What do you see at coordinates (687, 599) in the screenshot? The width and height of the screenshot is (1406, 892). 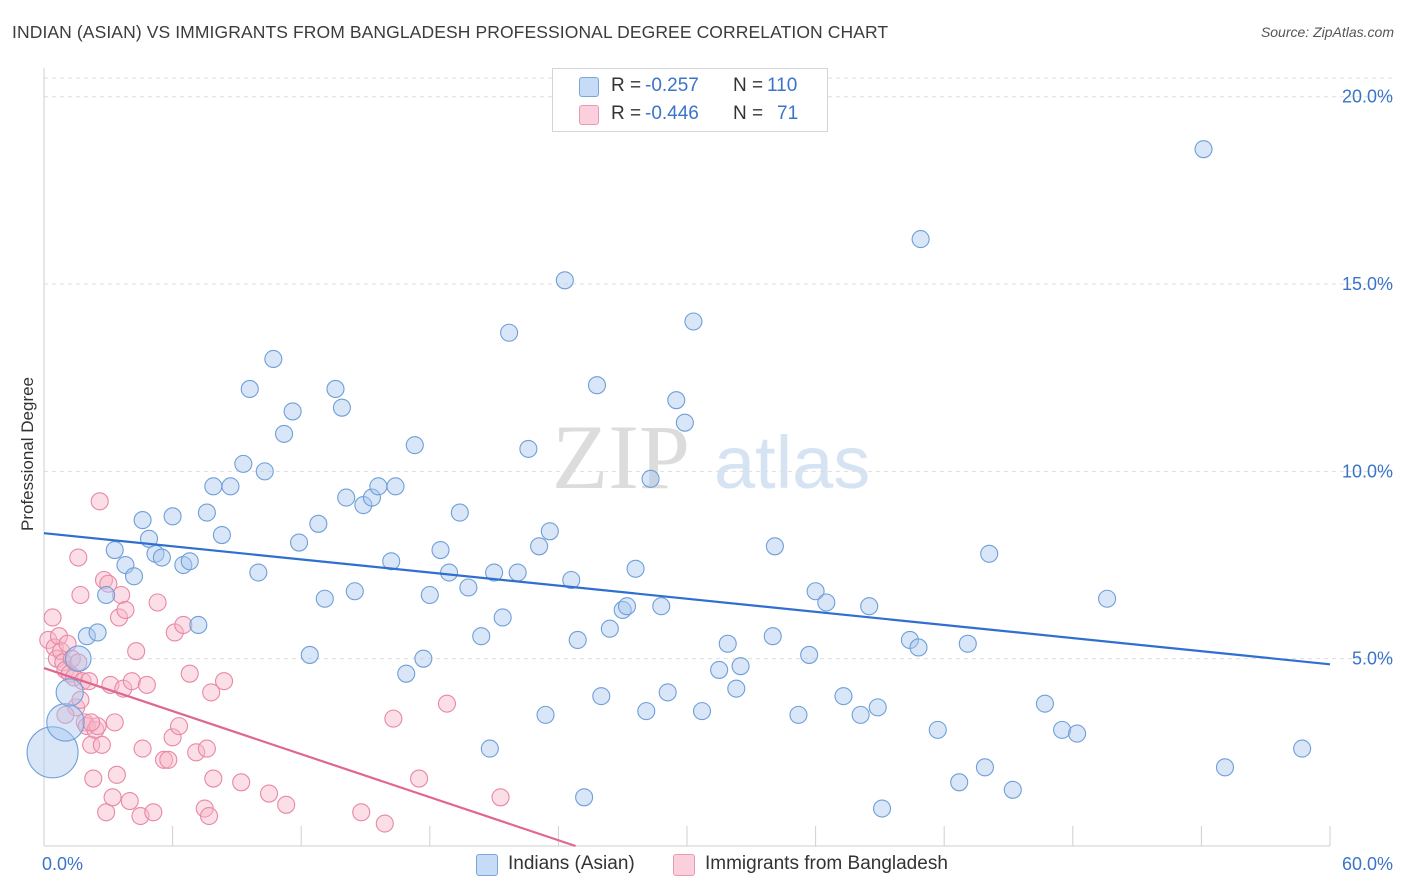 I see `trend-line-indians` at bounding box center [687, 599].